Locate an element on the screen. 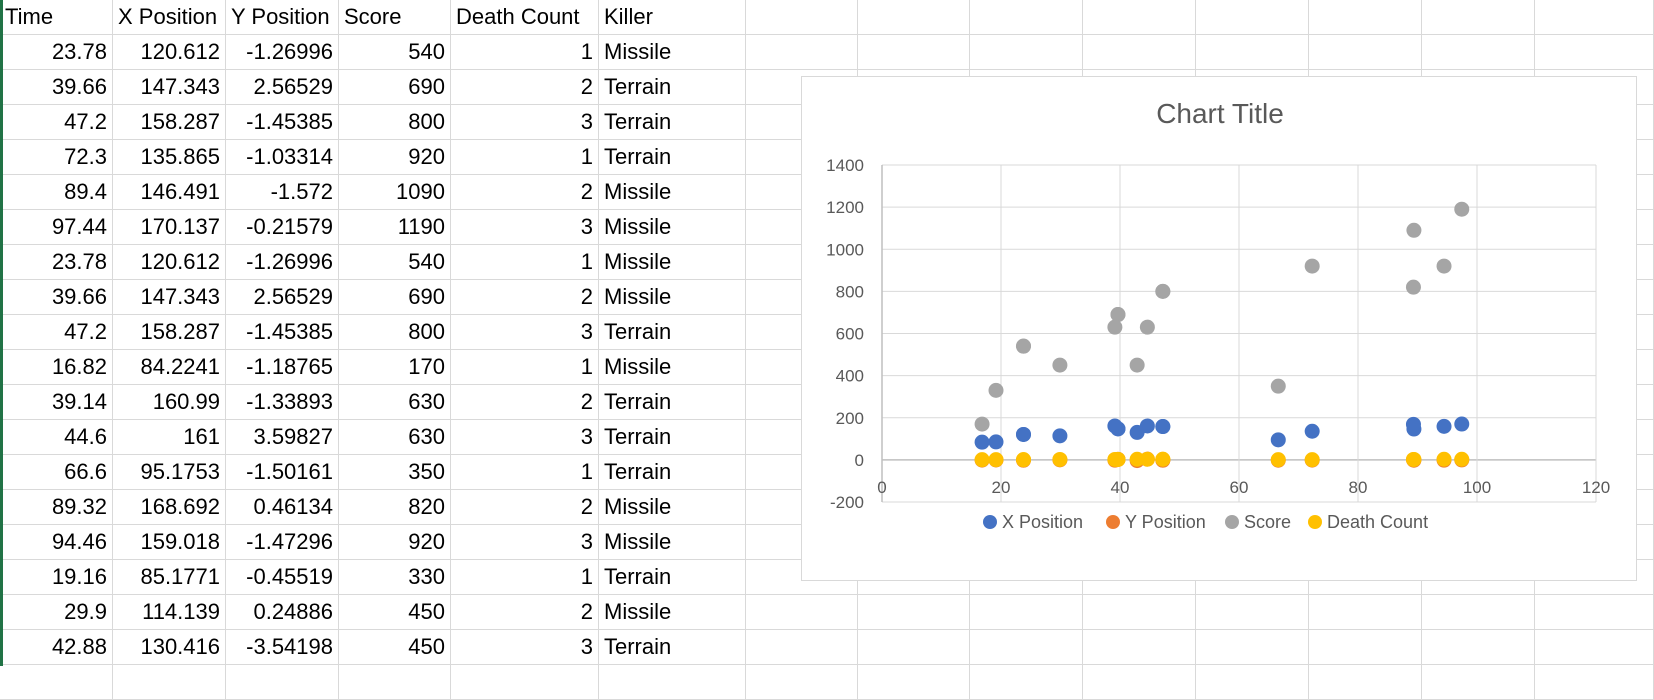 The width and height of the screenshot is (1654, 700). data-cell: 66.6 is located at coordinates (56, 472).